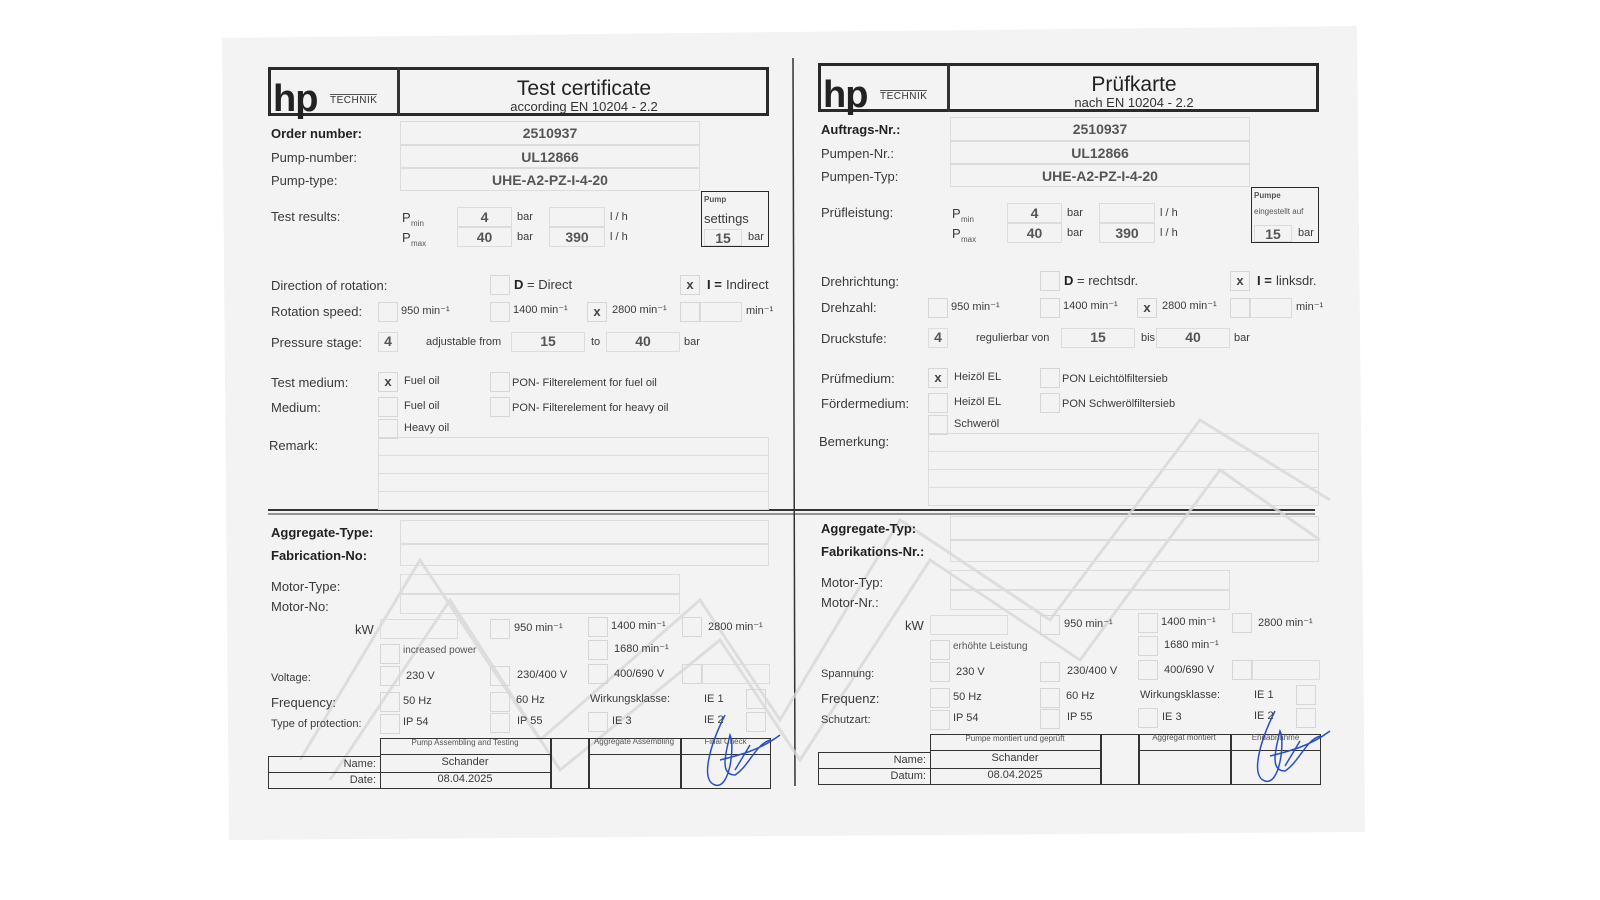 This screenshot has width=1600, height=900. What do you see at coordinates (634, 741) in the screenshot?
I see `signoff-col-aggregate-assembling: Aggregate Assembling` at bounding box center [634, 741].